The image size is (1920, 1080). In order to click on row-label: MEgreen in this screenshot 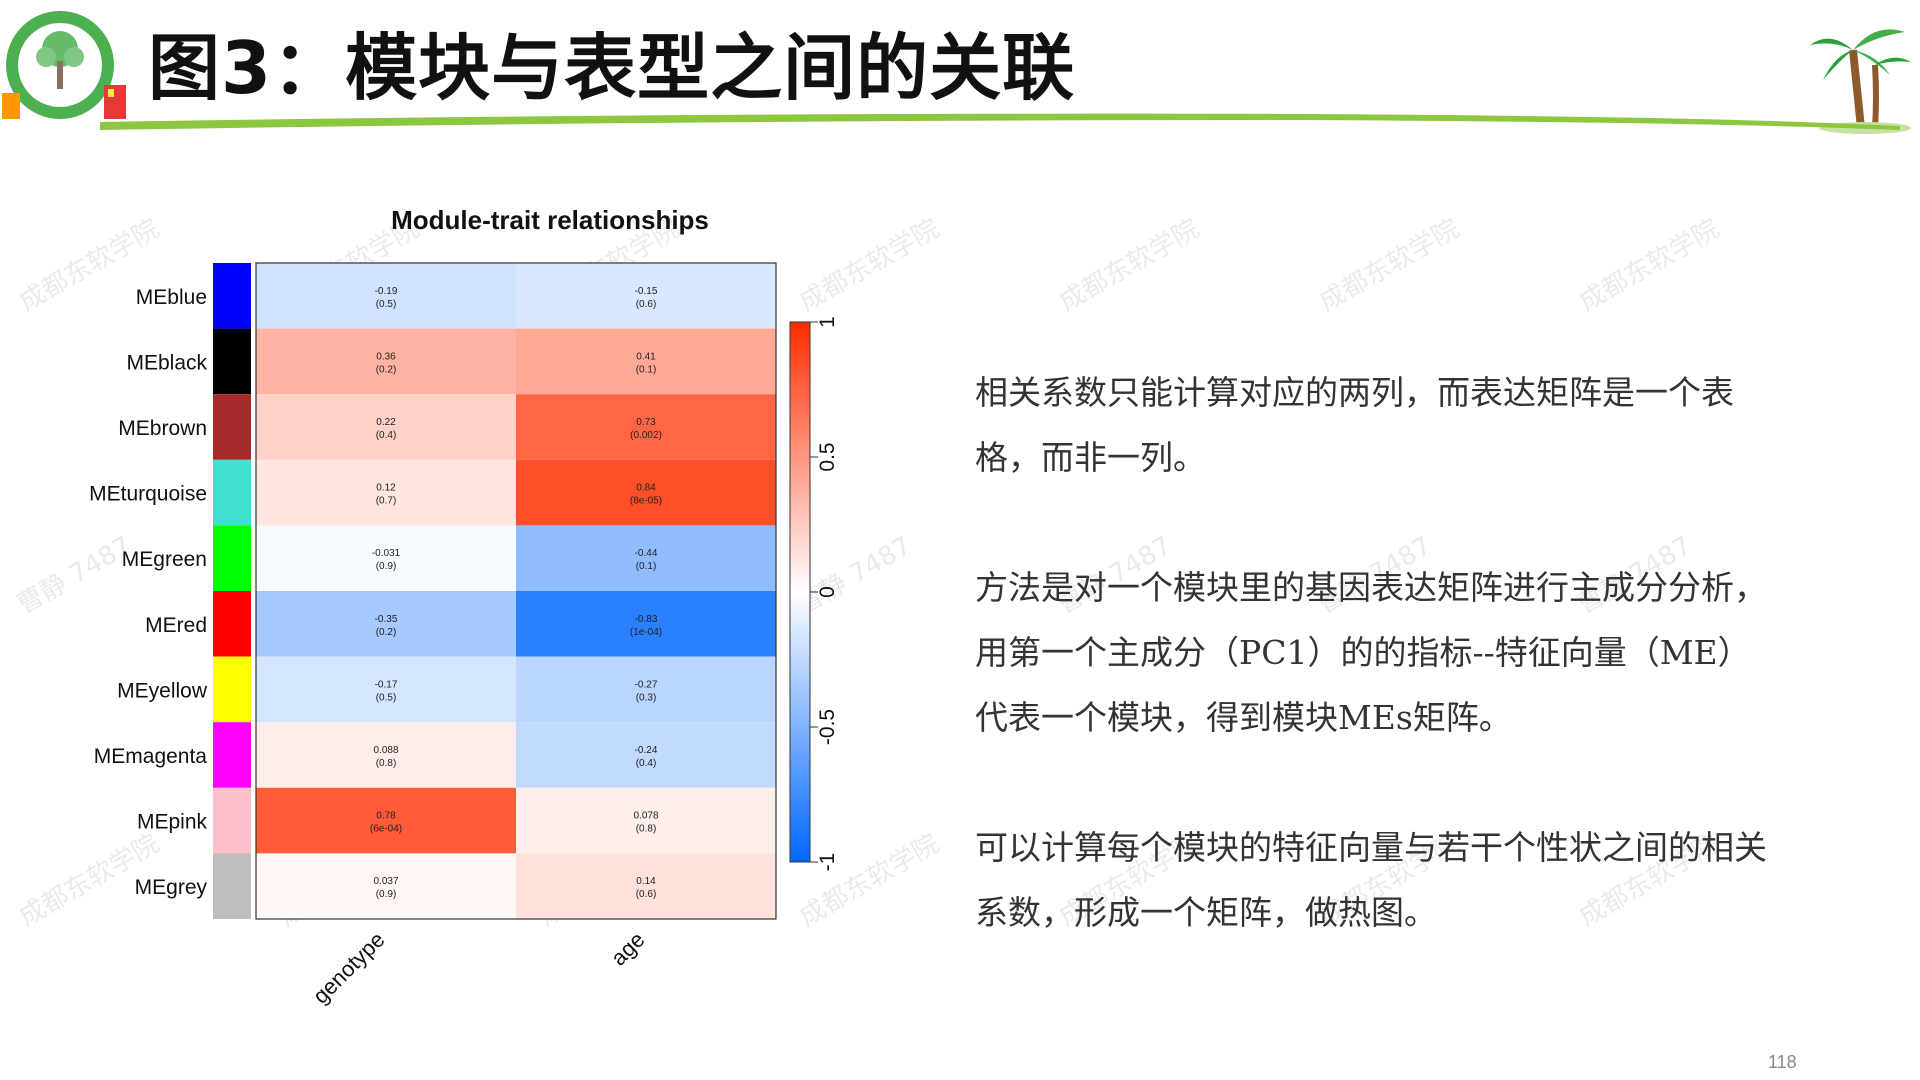, I will do `click(164, 559)`.